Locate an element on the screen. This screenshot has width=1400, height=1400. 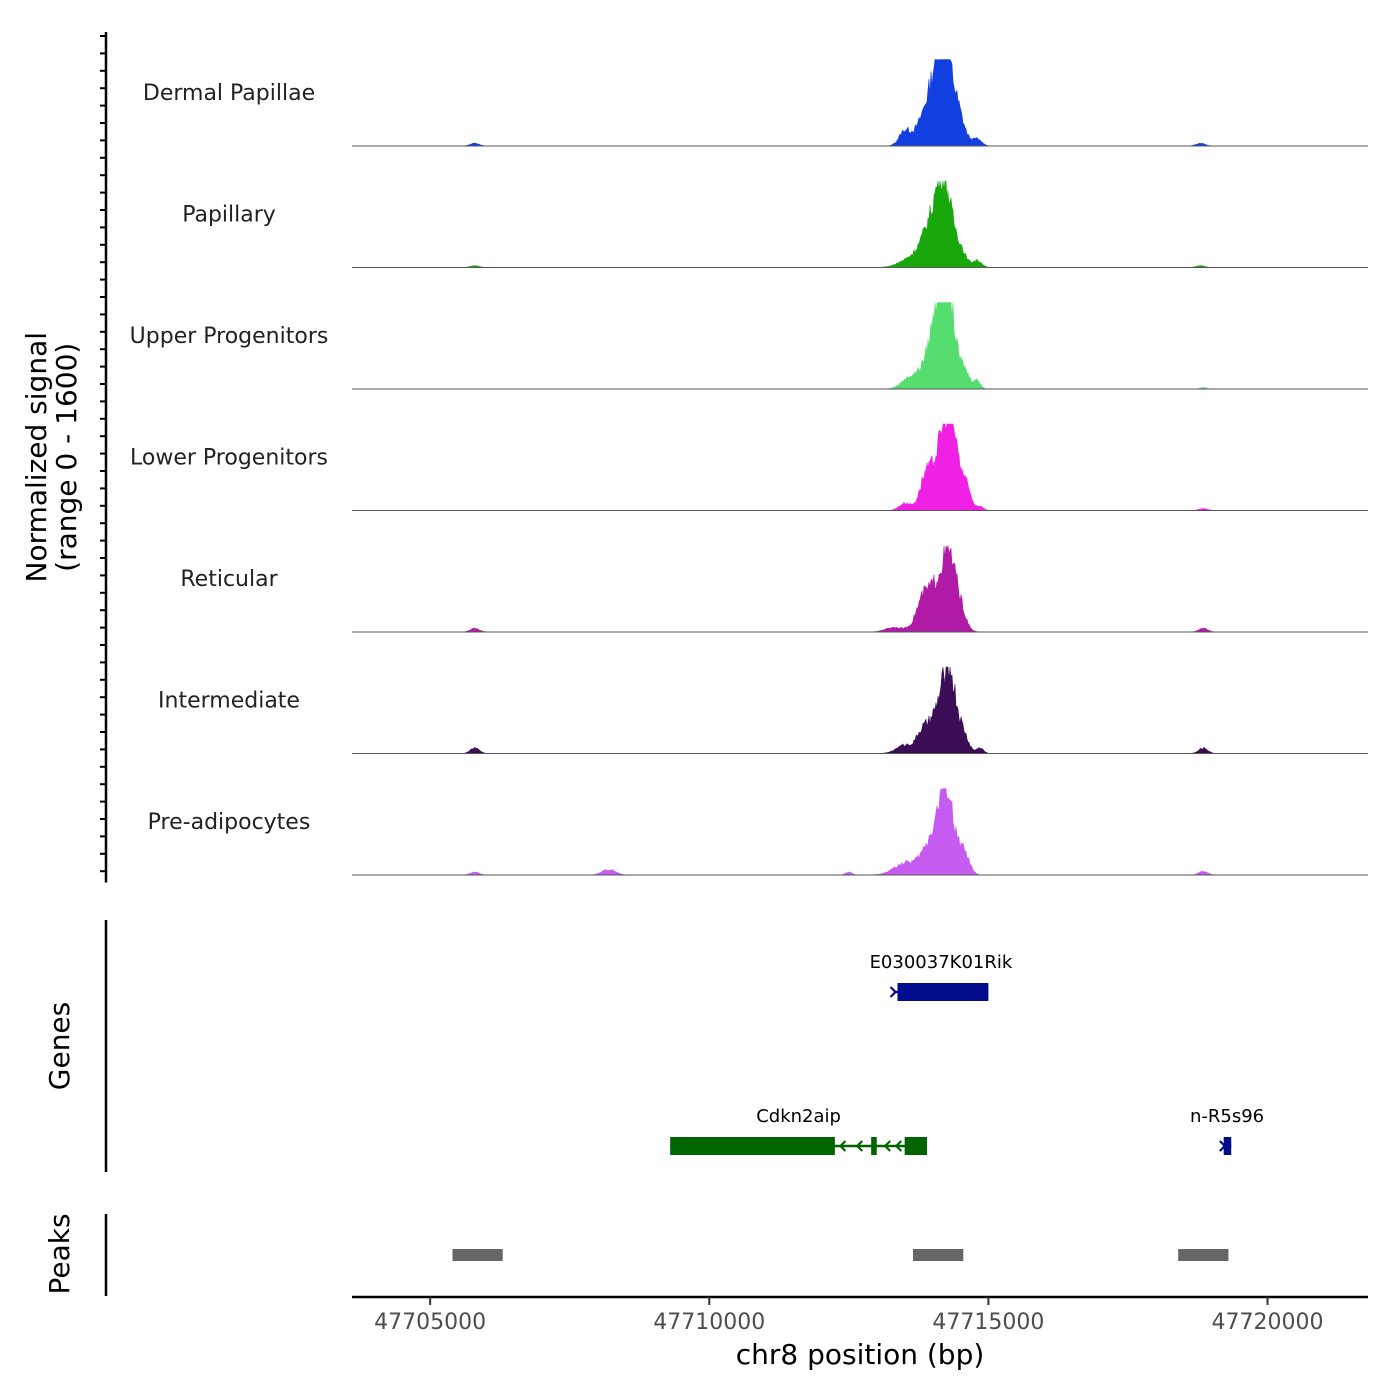
track-label-reticular: Reticular is located at coordinates (229, 579).